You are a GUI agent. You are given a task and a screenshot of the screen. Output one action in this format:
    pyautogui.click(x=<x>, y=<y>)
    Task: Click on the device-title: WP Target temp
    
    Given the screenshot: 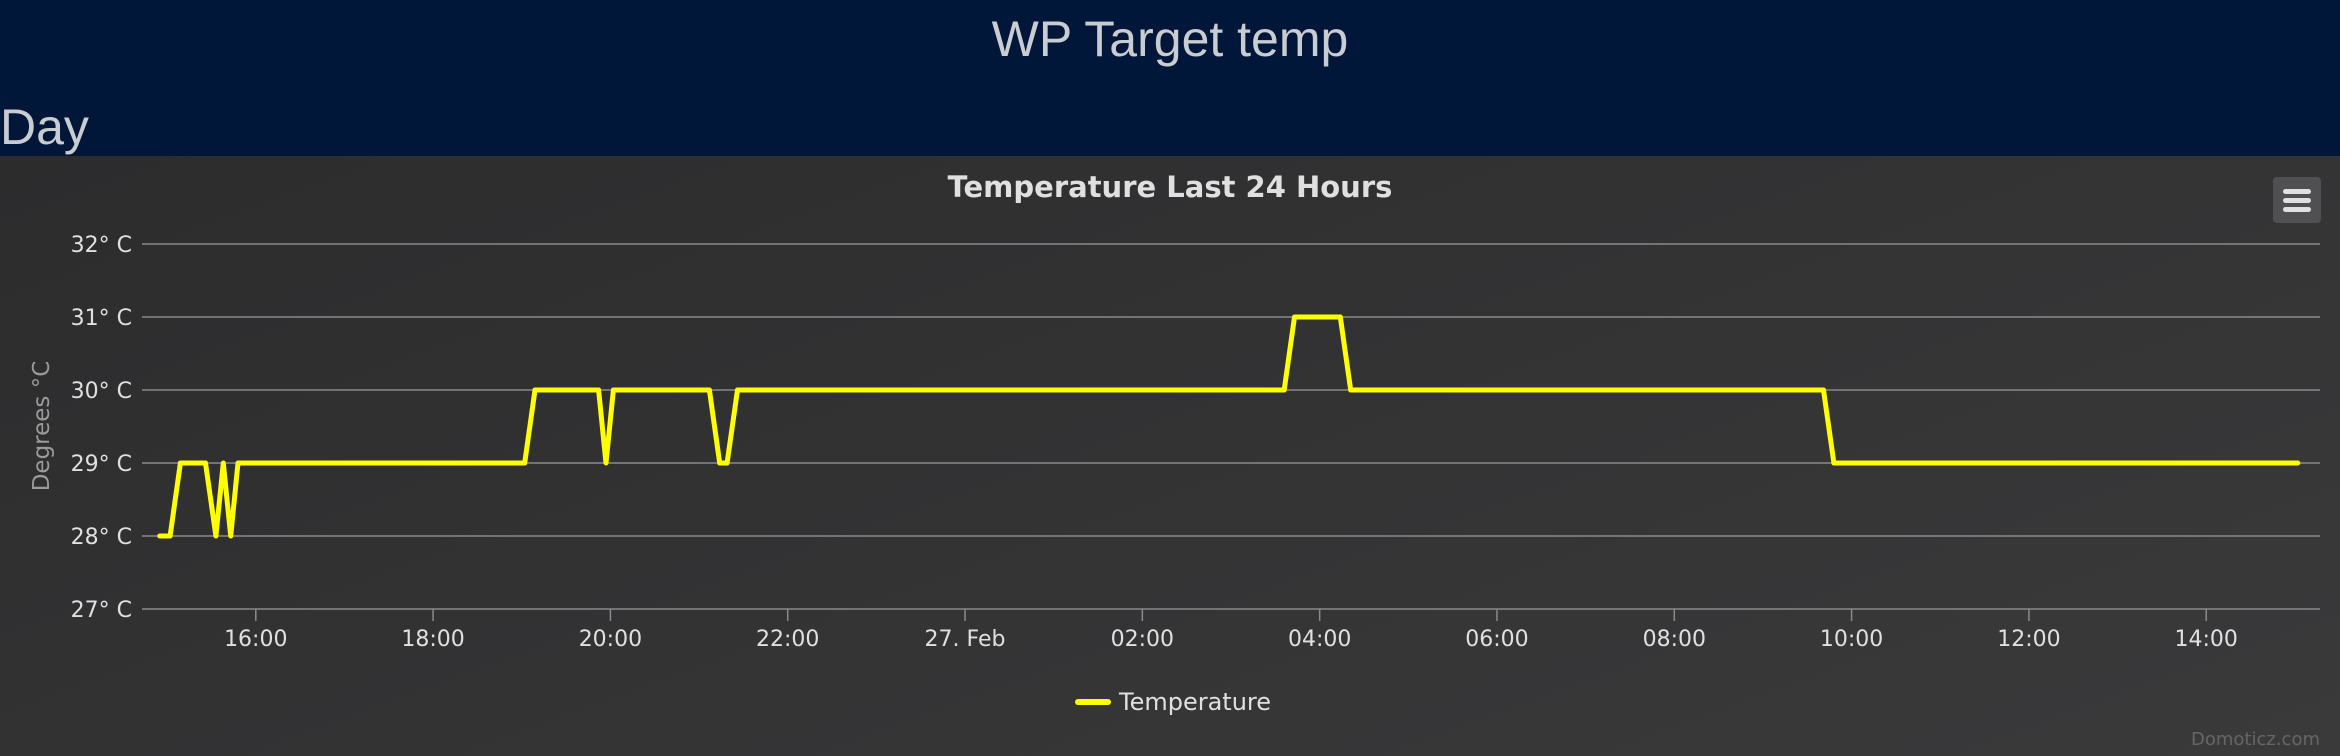 What is the action you would take?
    pyautogui.click(x=1170, y=39)
    